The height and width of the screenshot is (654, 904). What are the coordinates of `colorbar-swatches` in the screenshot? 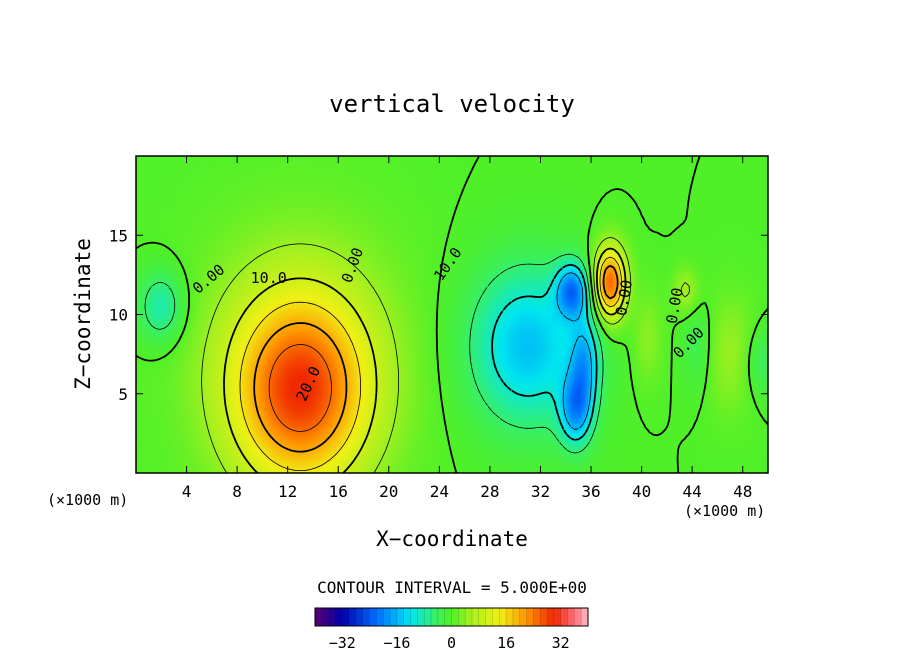 It's located at (451, 617).